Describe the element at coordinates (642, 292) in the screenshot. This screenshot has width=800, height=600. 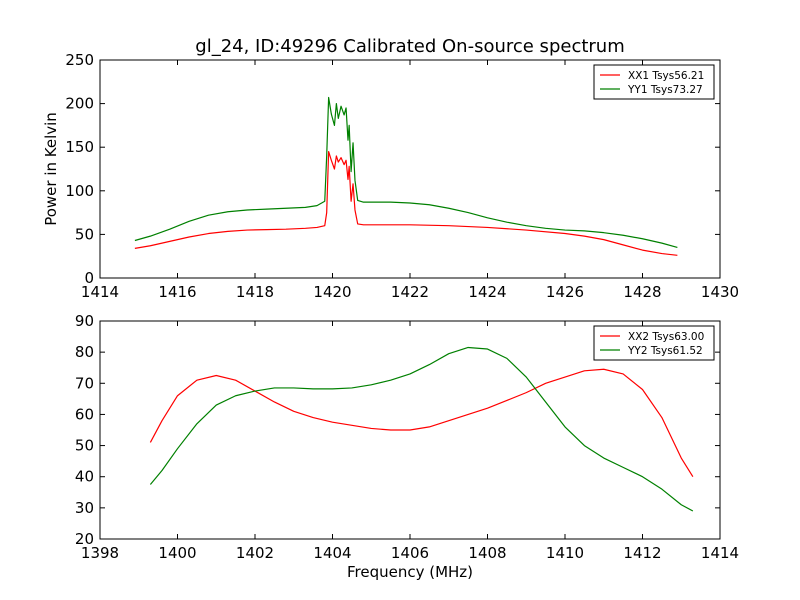
I see `top-x-tick-label: 1428` at that location.